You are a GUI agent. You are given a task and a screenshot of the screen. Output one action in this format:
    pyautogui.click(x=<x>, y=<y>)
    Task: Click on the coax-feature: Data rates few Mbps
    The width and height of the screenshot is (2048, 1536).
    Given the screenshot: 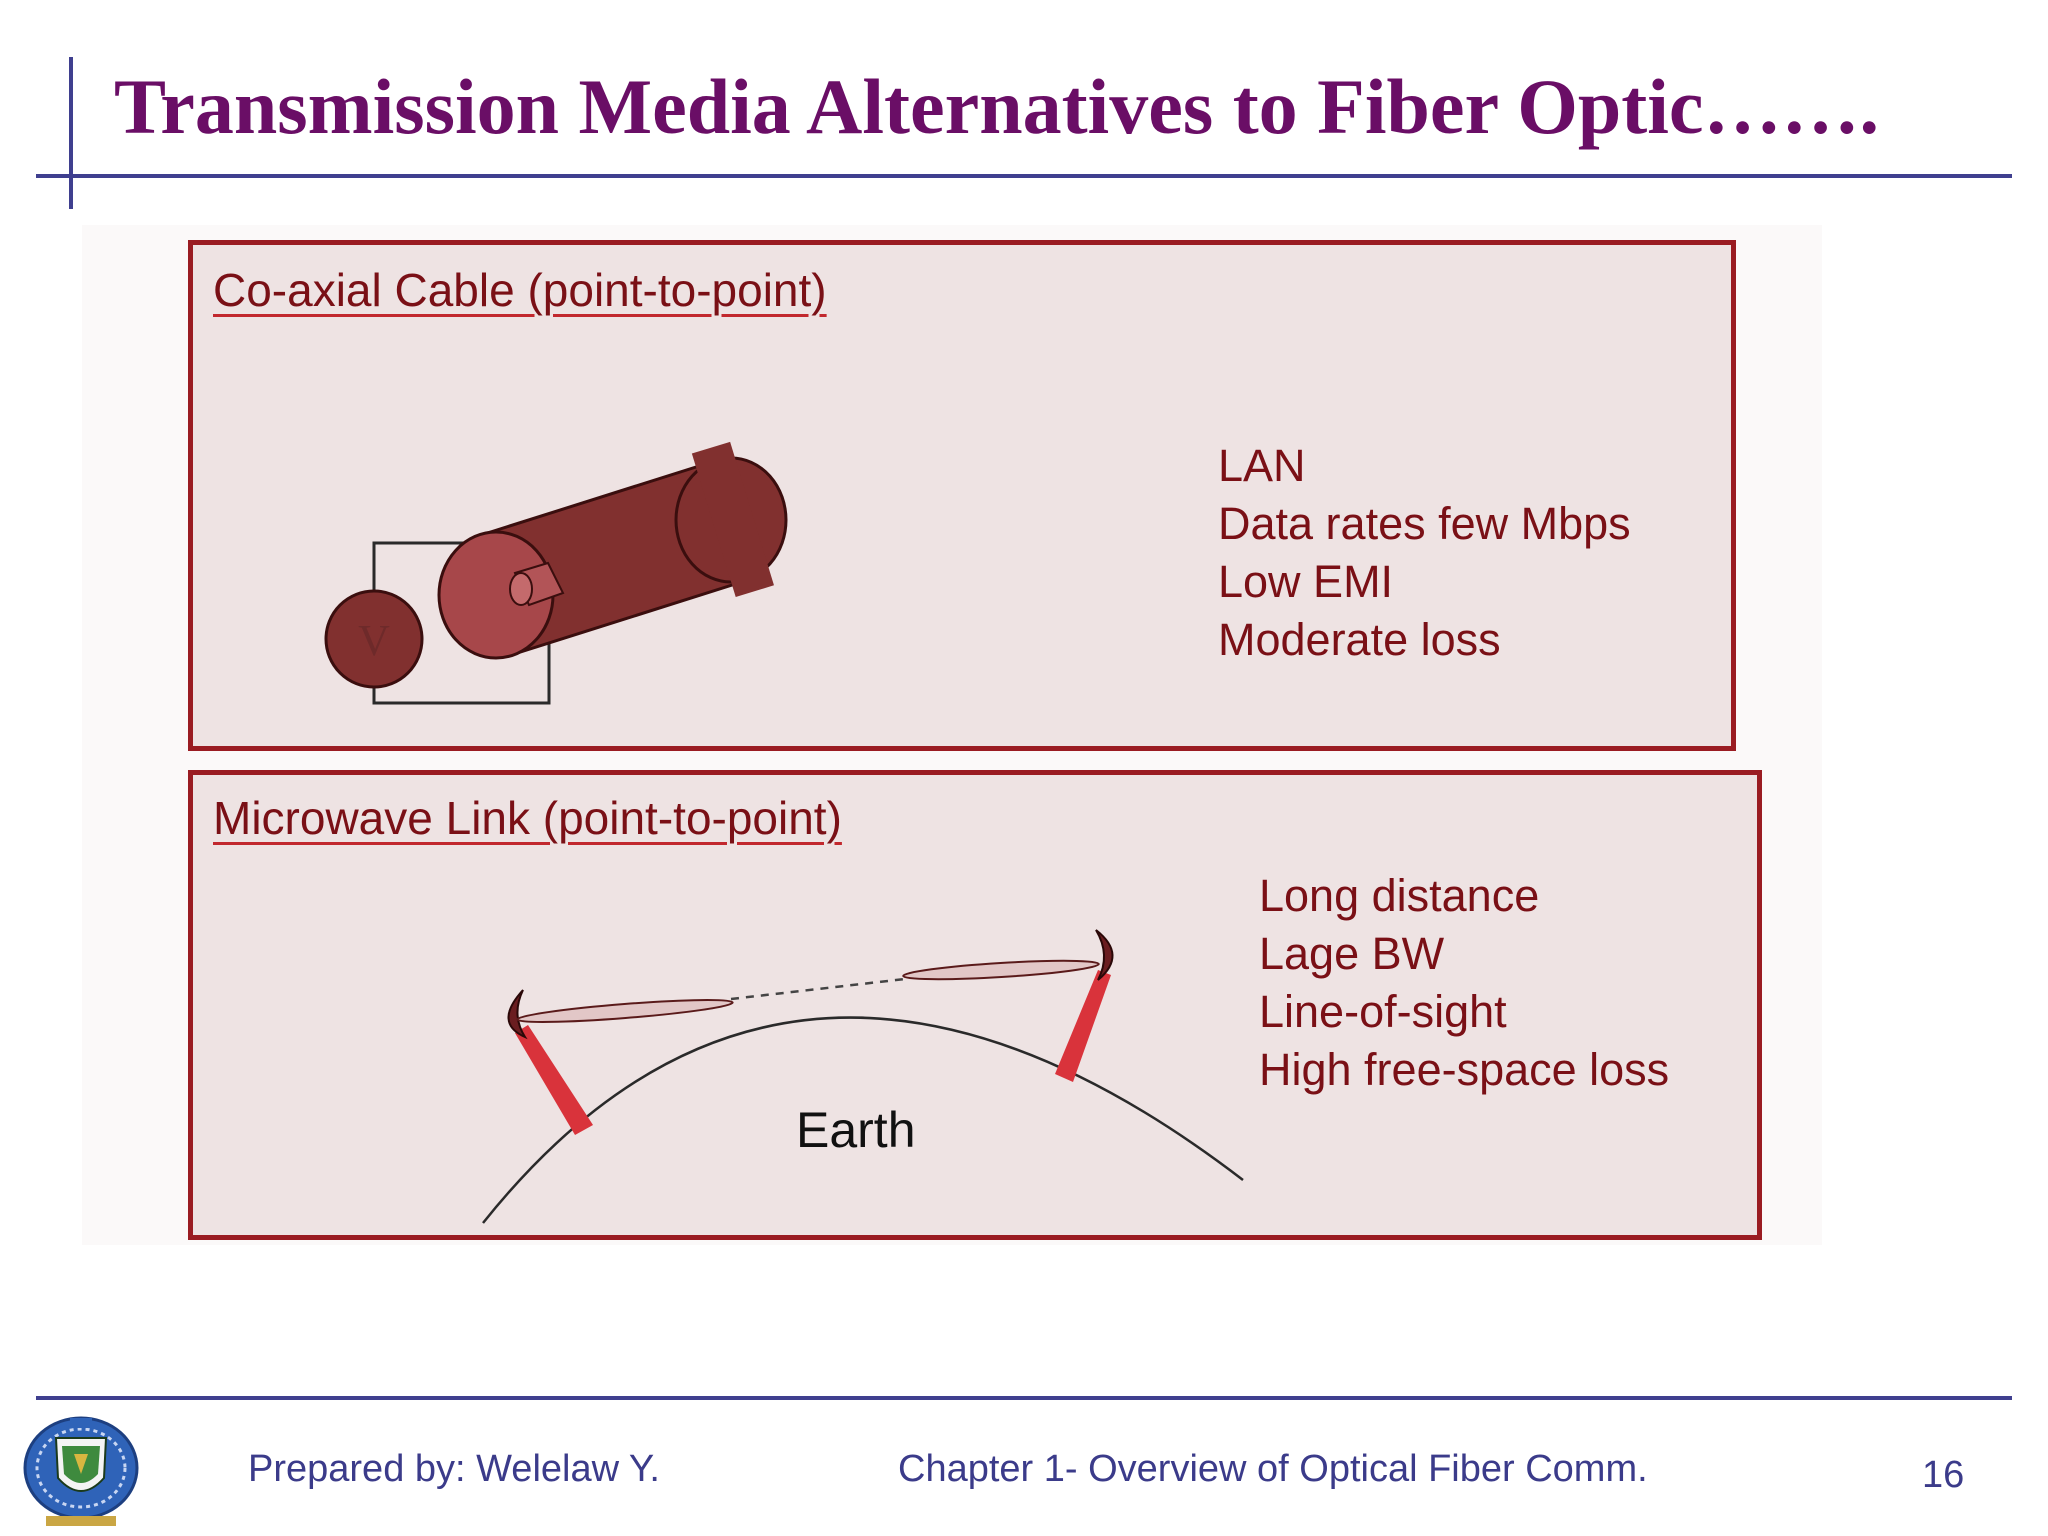 What is the action you would take?
    pyautogui.click(x=1424, y=523)
    